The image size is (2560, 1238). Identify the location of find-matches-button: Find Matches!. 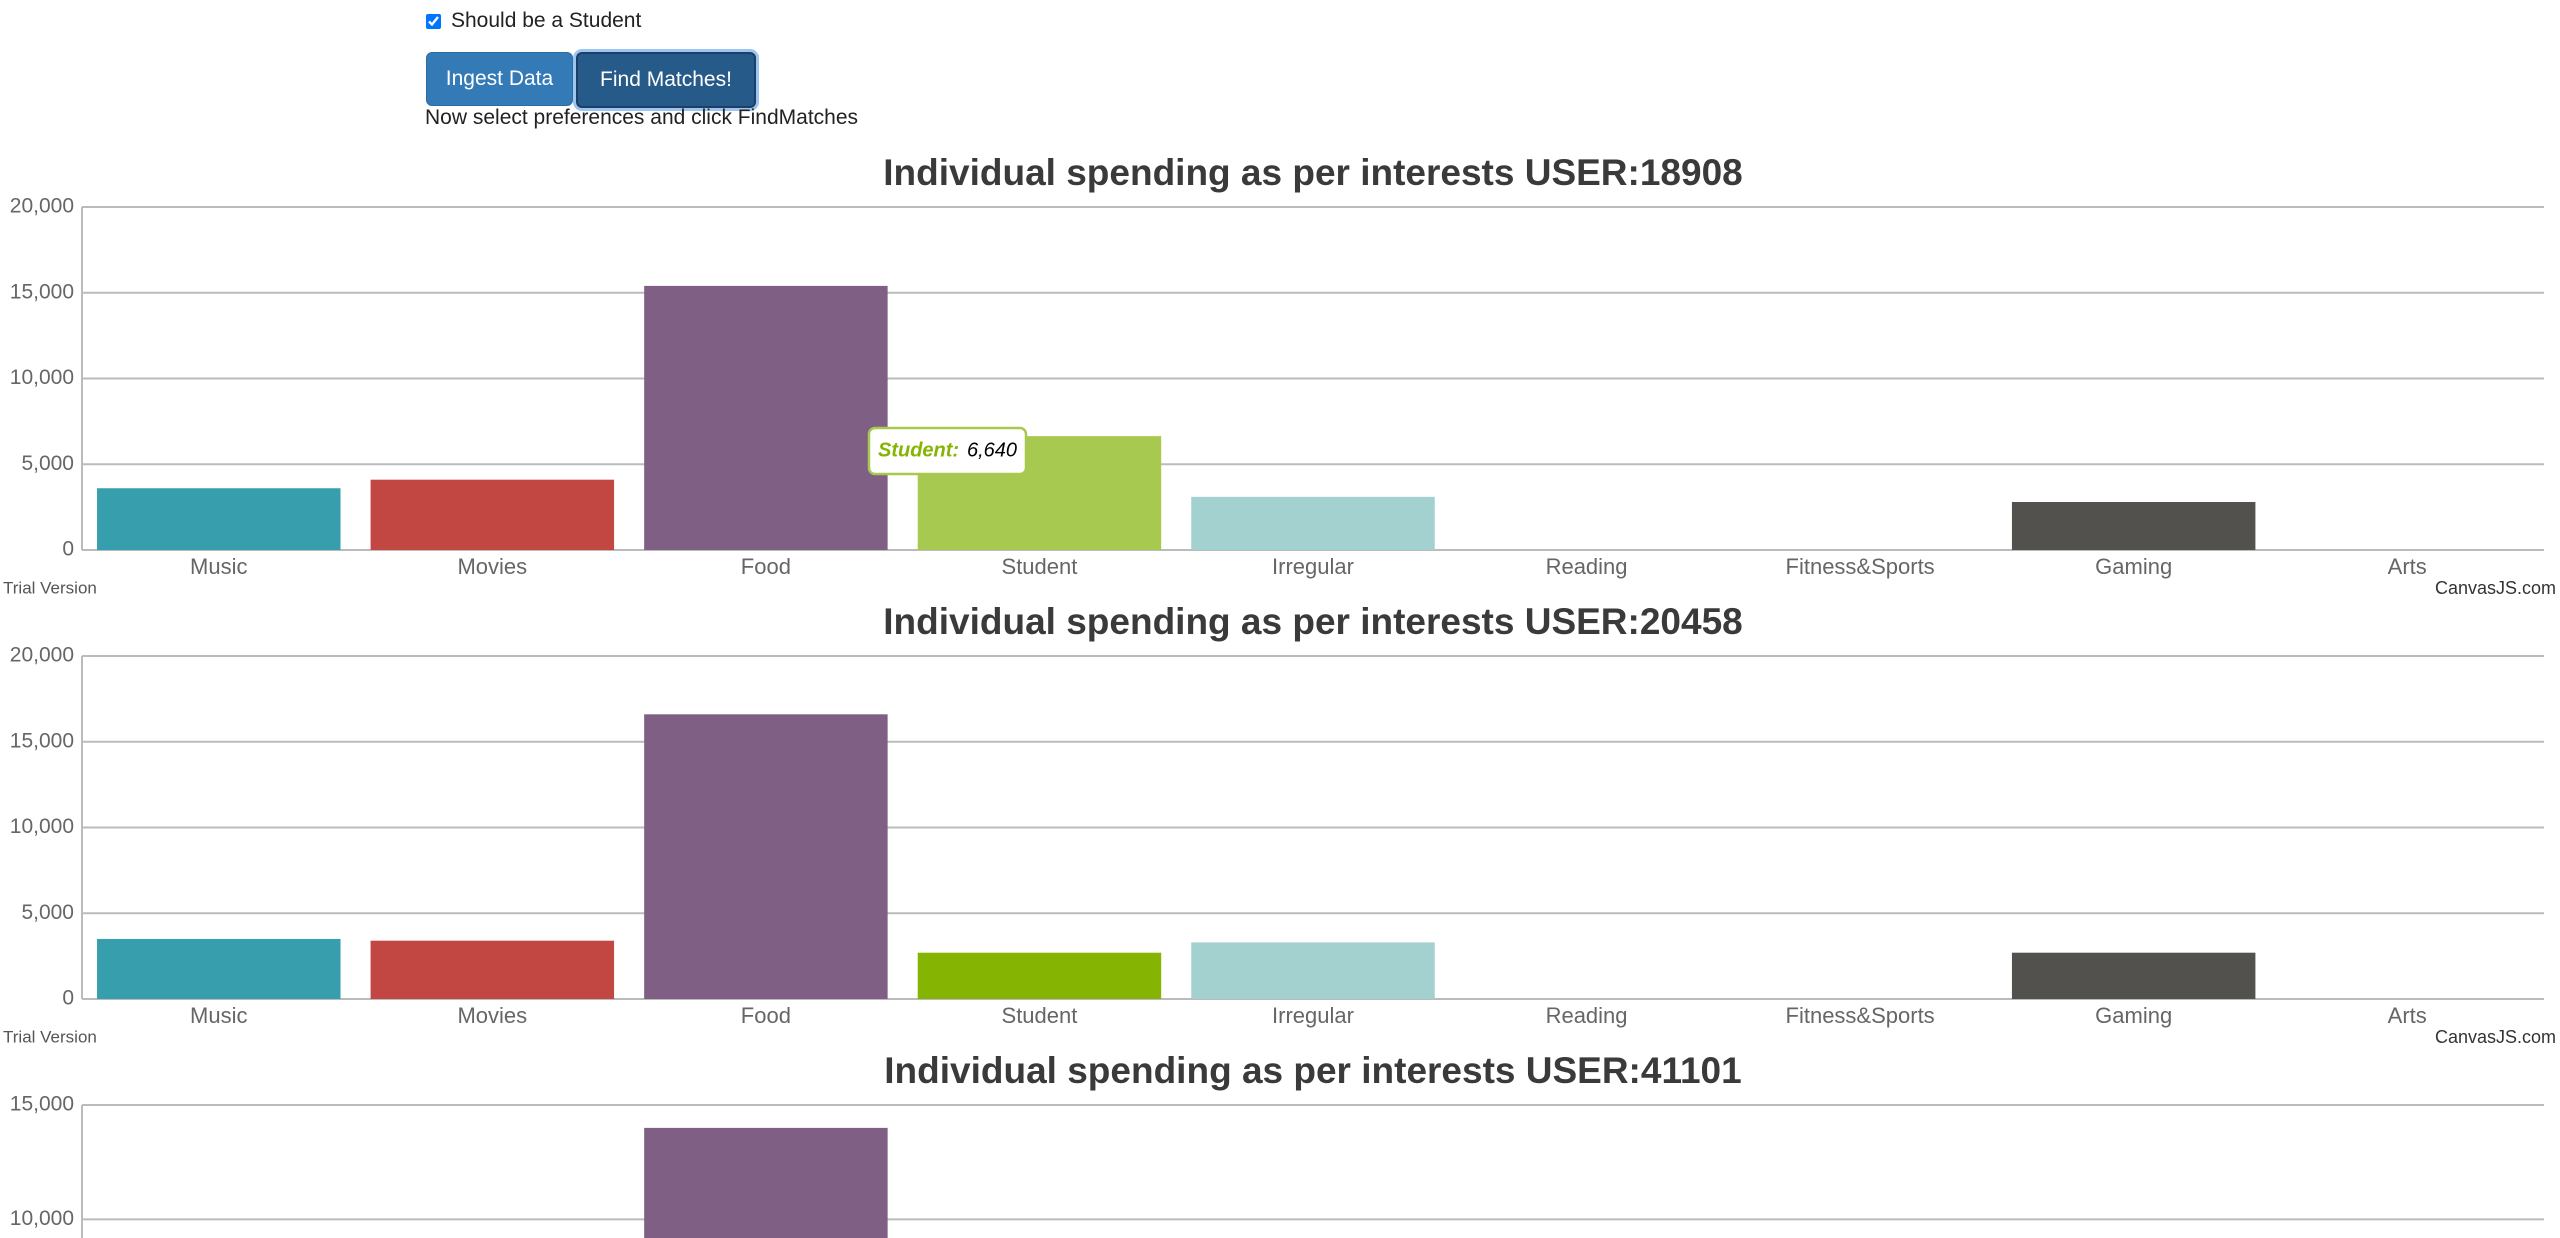
(666, 80).